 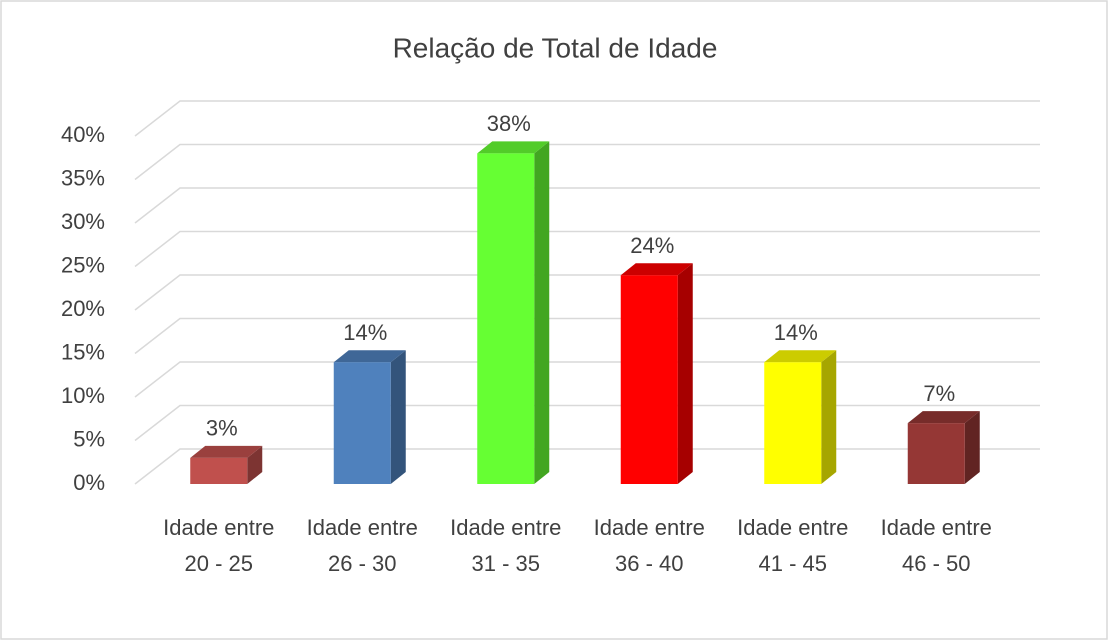 I want to click on x-tick-label: Idade entre 26 - 30, so click(x=362, y=545).